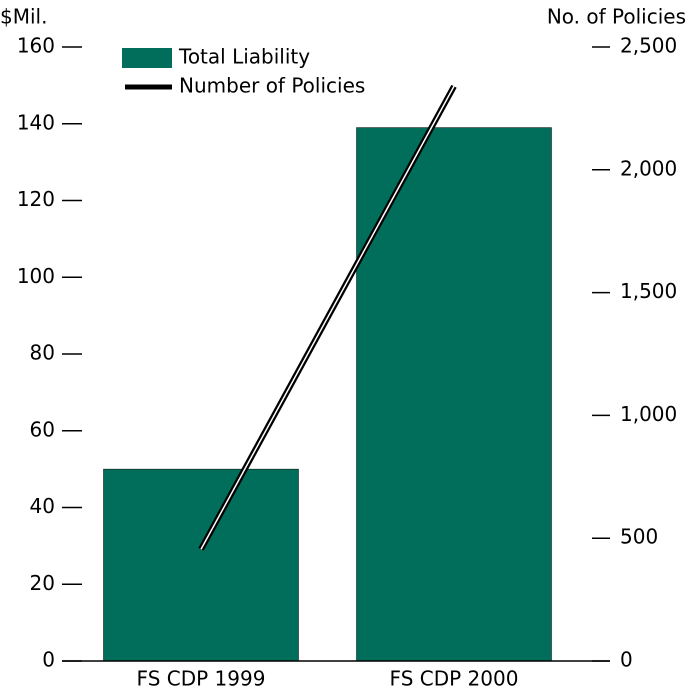  Describe the element at coordinates (648, 291) in the screenshot. I see `y2-tick-label: 1,500` at that location.